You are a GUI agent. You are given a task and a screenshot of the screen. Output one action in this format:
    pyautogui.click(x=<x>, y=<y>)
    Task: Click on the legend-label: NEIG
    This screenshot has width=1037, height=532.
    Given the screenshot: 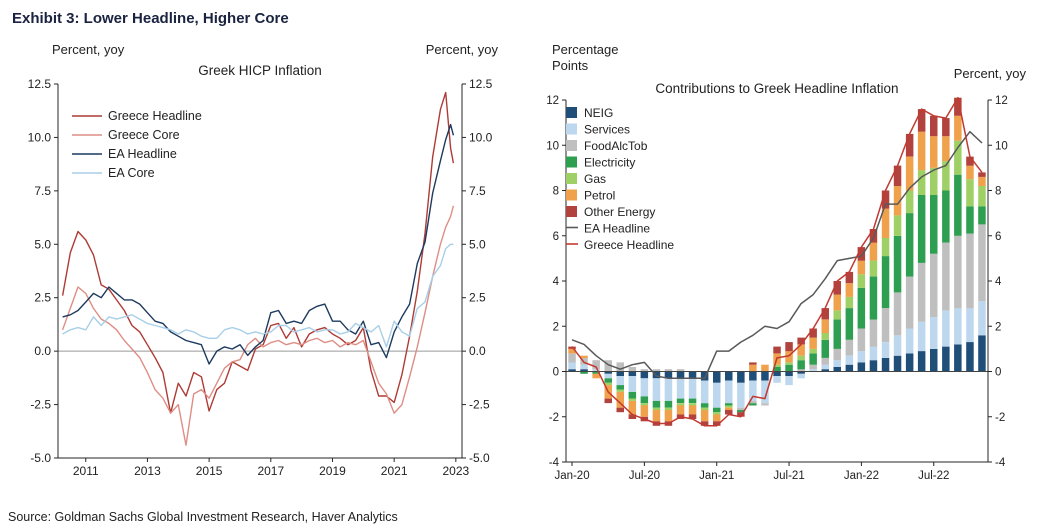 What is the action you would take?
    pyautogui.click(x=598, y=113)
    